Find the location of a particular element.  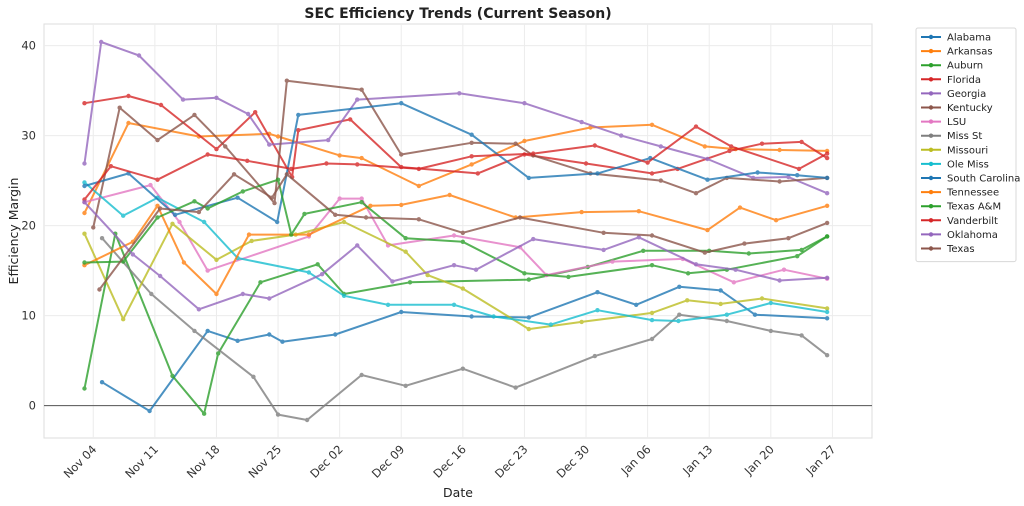

legend-label: Texas A&M is located at coordinates (973, 207).